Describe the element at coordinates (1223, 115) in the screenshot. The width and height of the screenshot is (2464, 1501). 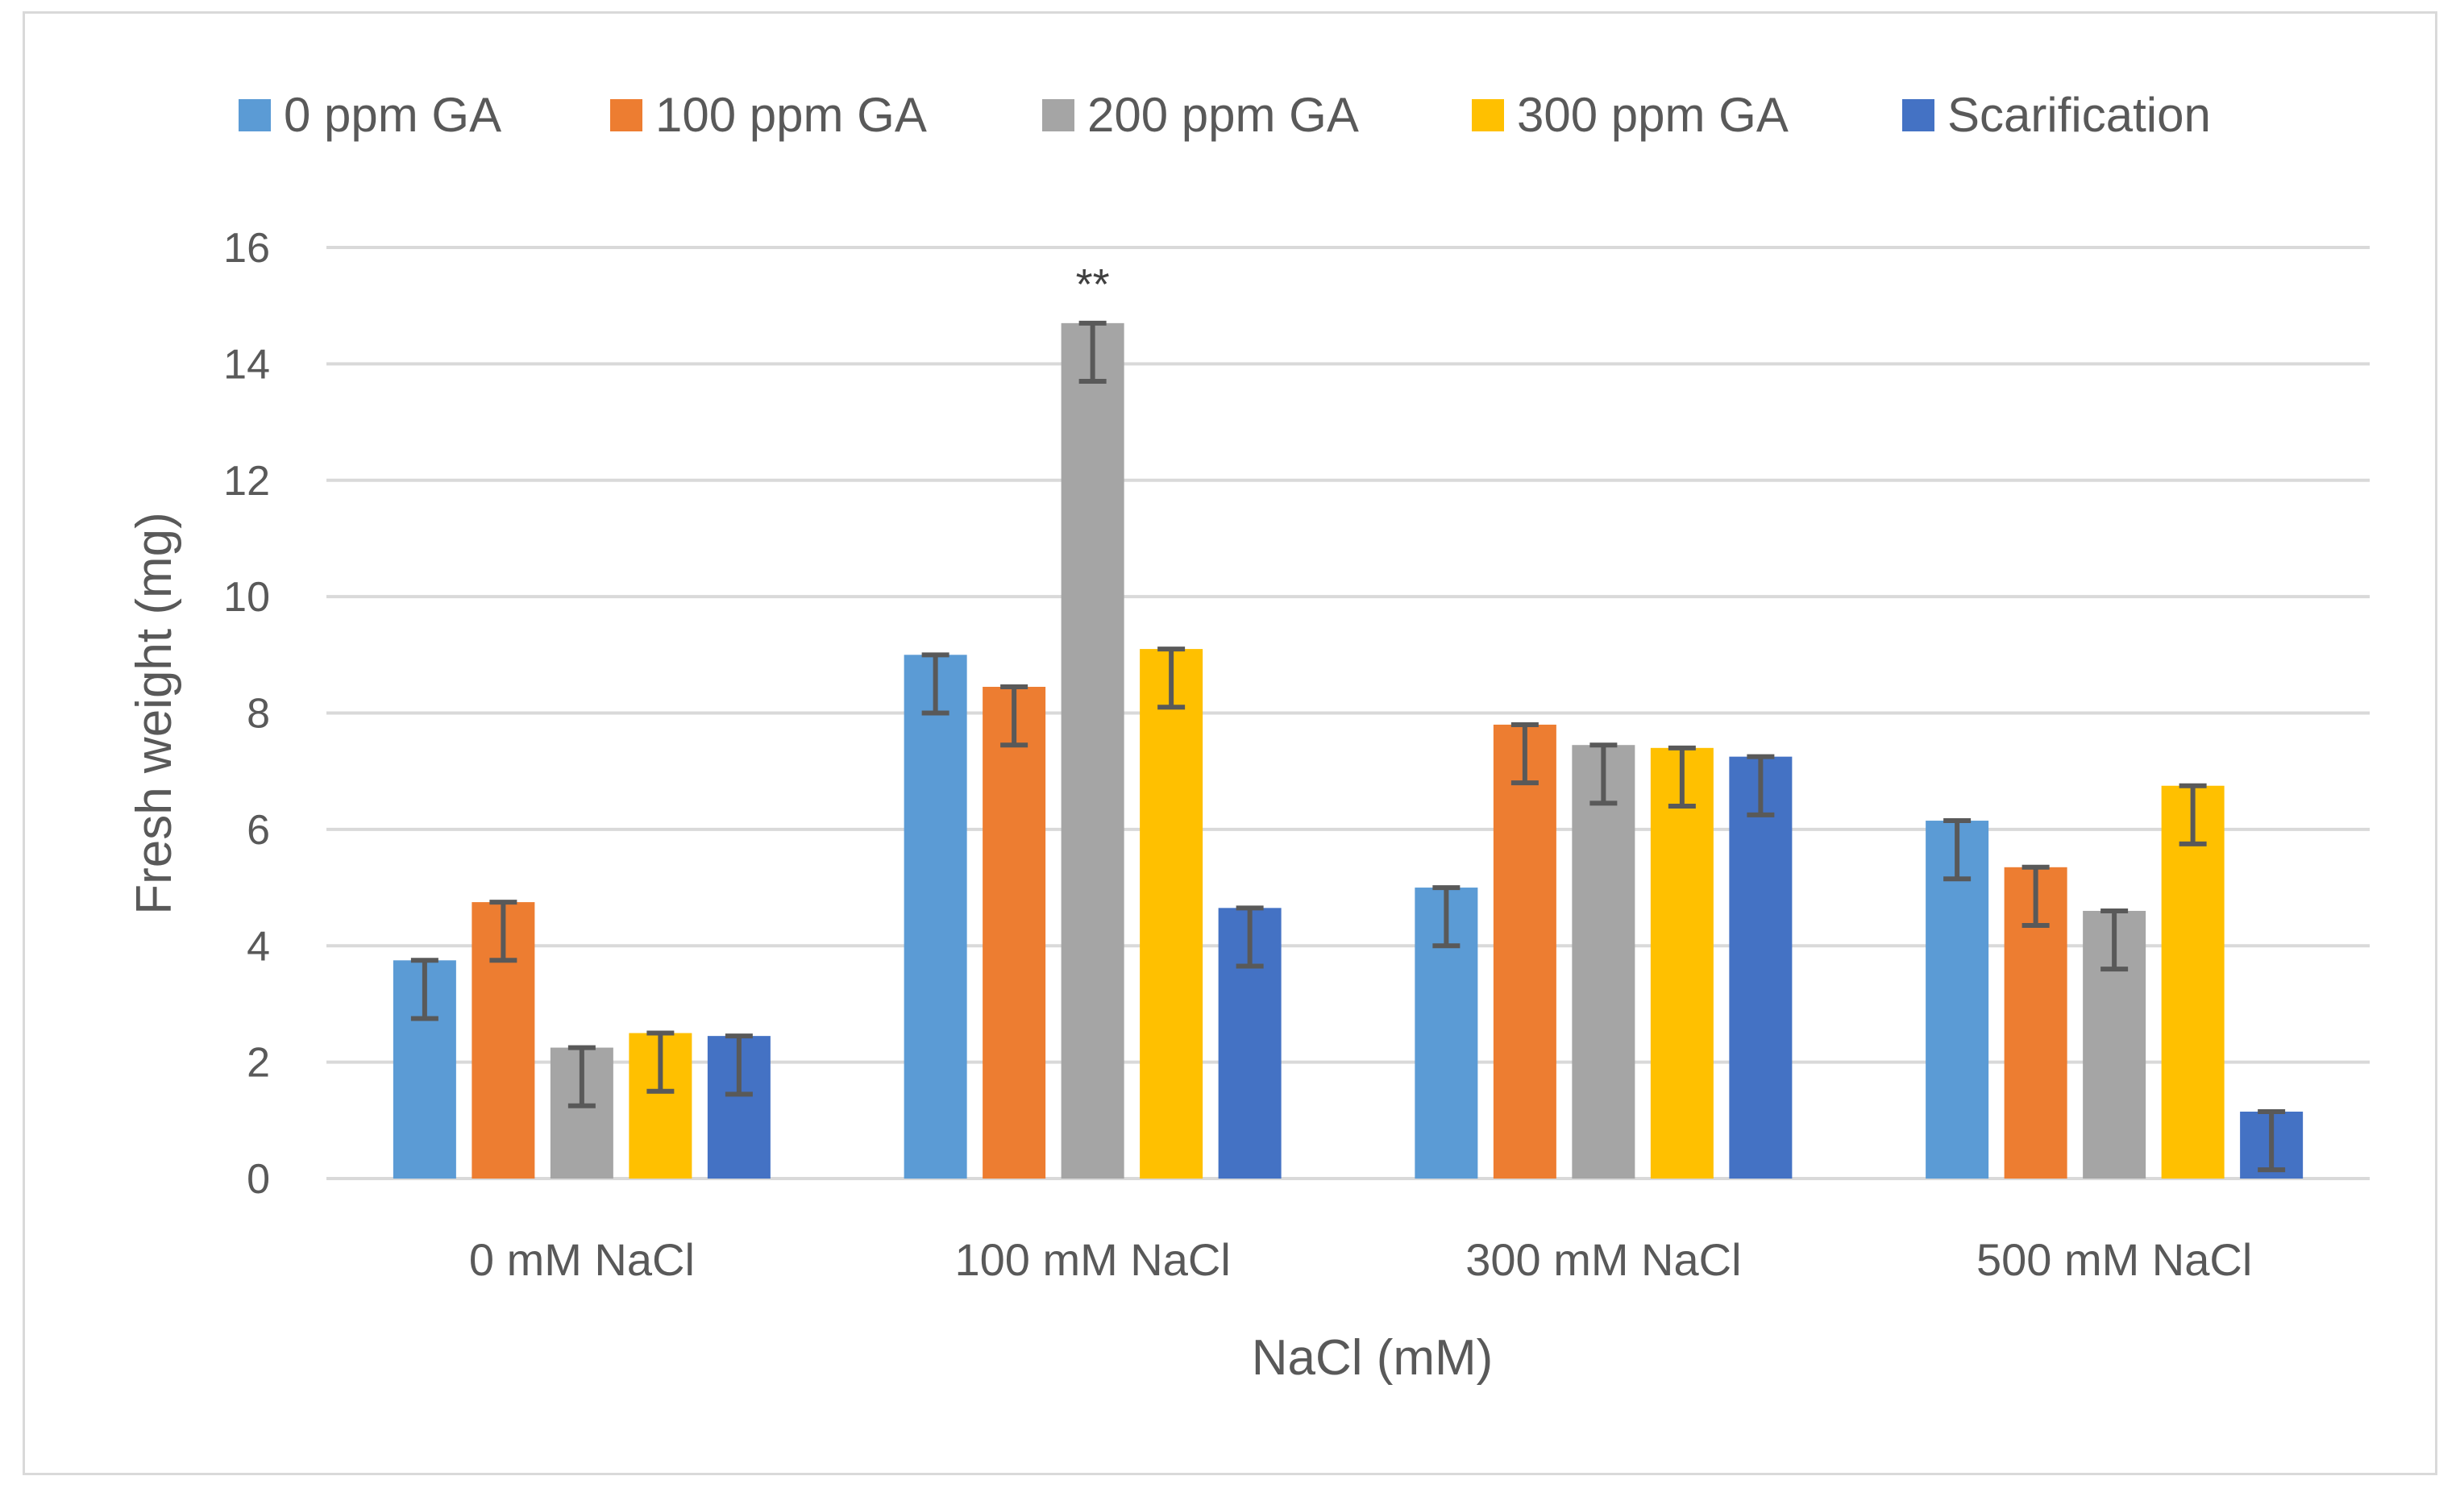
I see `legend-label-3: 200 ppm GA` at that location.